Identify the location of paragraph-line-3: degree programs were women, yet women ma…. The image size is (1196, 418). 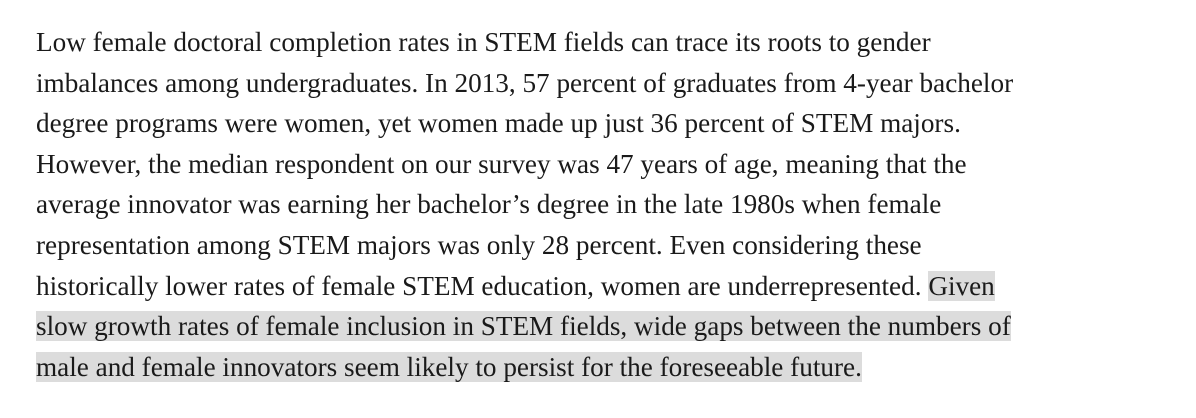
(498, 123).